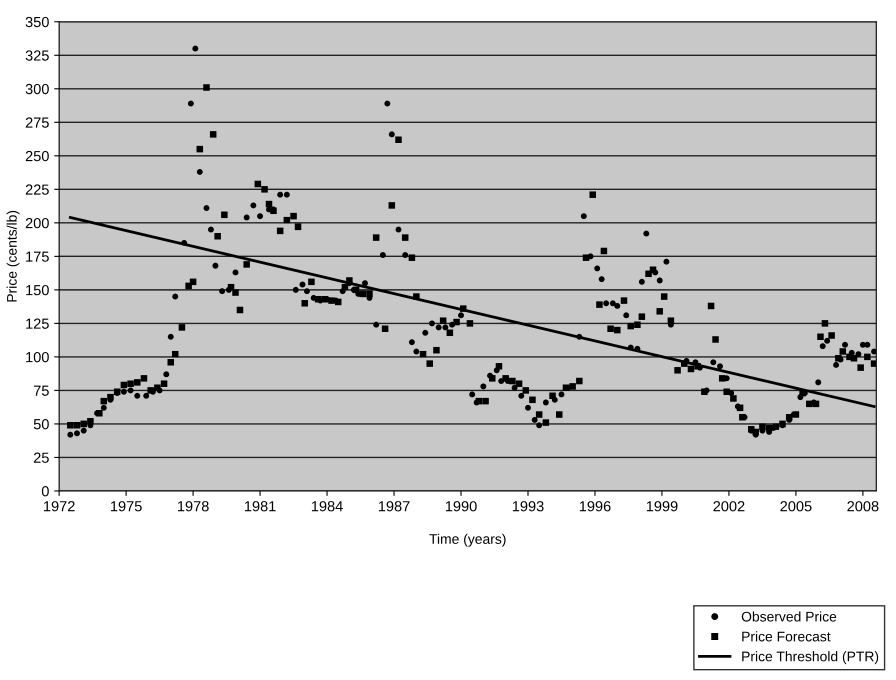  Describe the element at coordinates (327, 506) in the screenshot. I see `x-tick-label: 1984` at that location.